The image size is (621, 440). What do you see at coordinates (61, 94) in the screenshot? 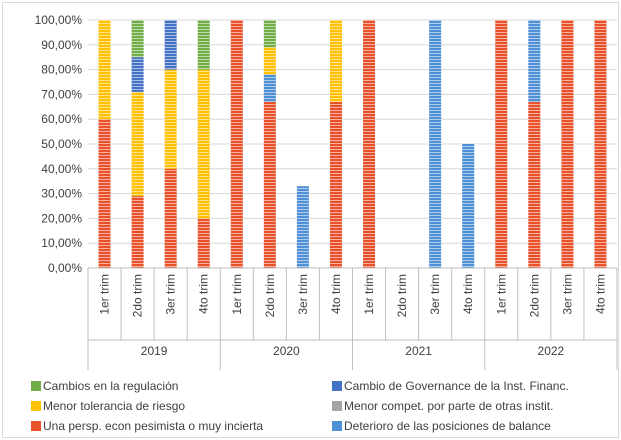
I see `y-tick-label: 70,00%` at bounding box center [61, 94].